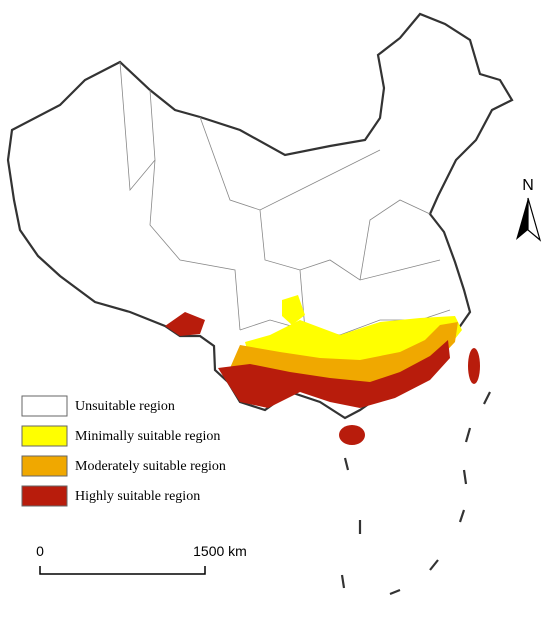  I want to click on legend-label: Minimally suitable region, so click(147, 436).